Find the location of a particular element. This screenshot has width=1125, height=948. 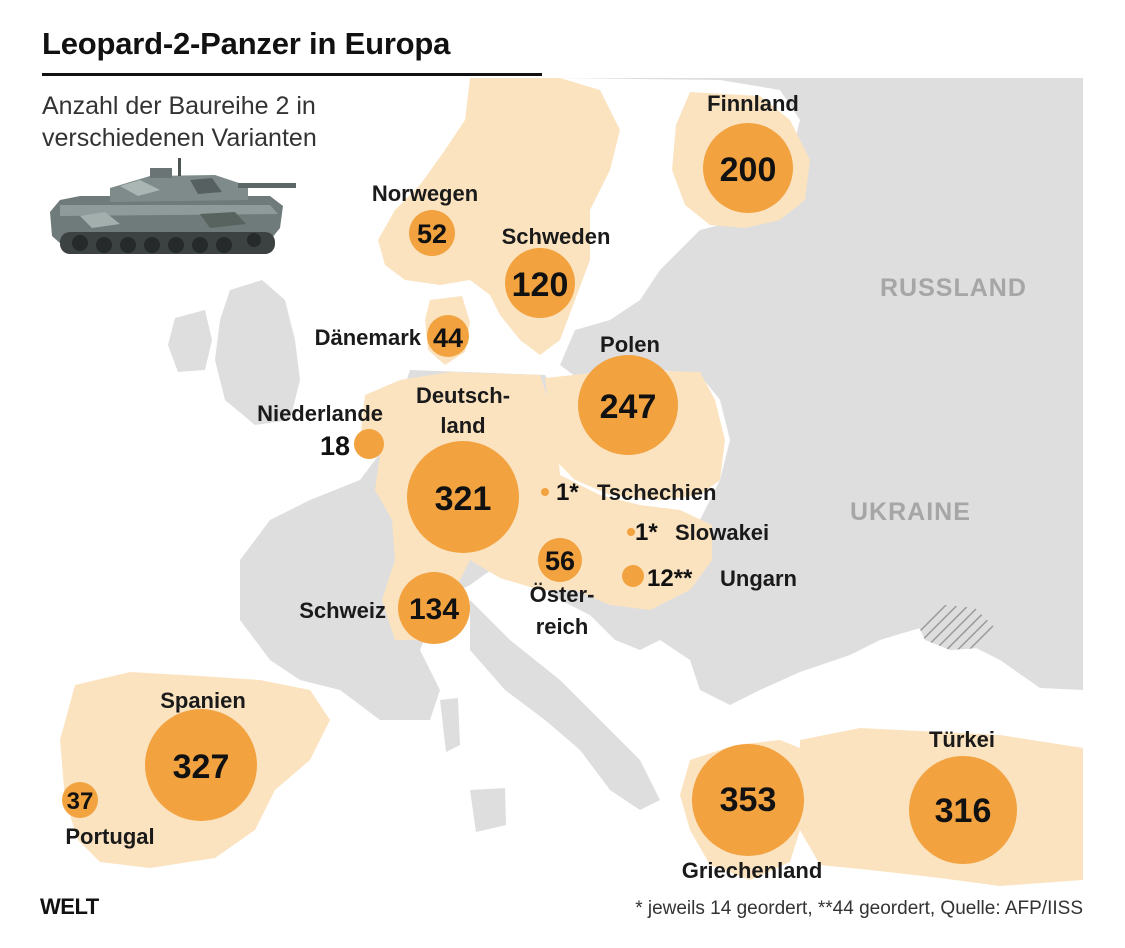

label-oesterreich-line2: reich is located at coordinates (562, 626).